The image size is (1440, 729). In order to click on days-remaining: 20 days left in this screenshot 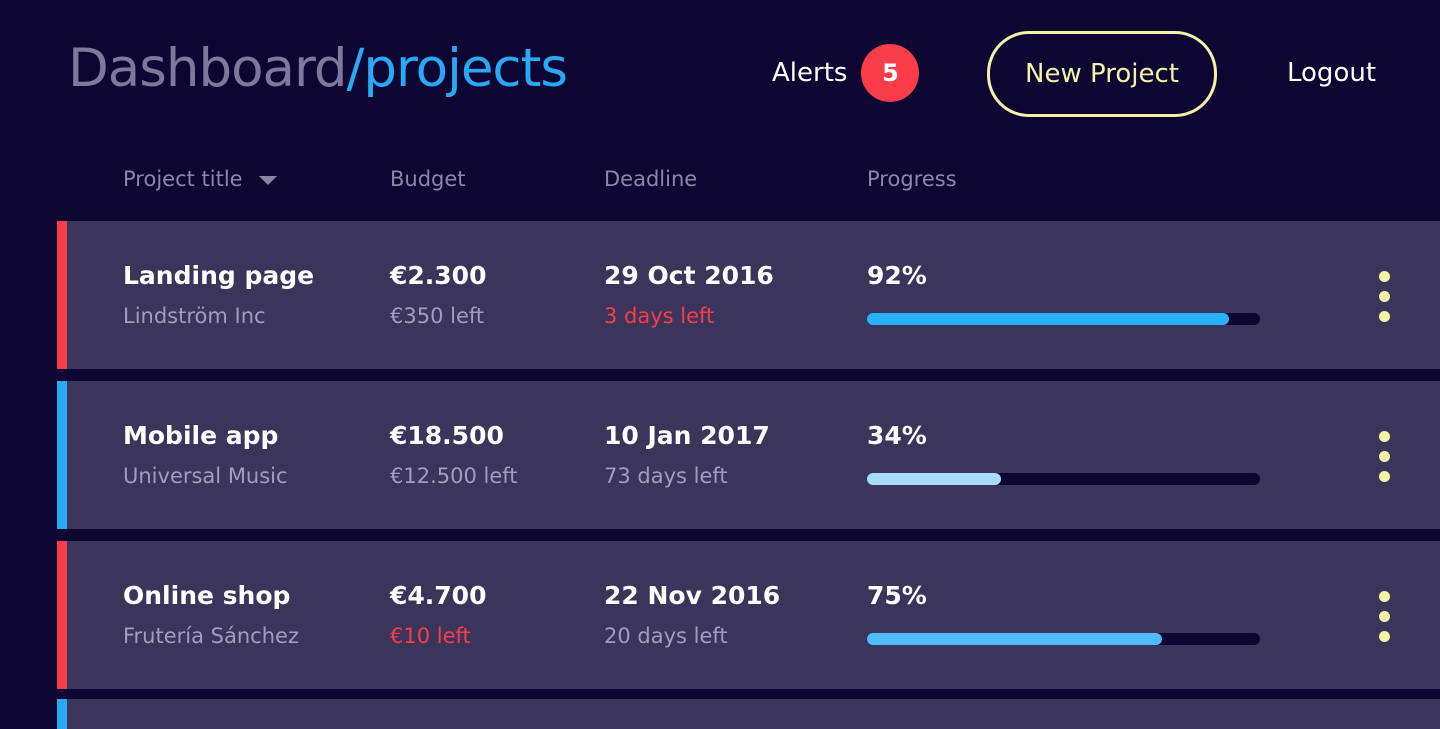, I will do `click(666, 636)`.